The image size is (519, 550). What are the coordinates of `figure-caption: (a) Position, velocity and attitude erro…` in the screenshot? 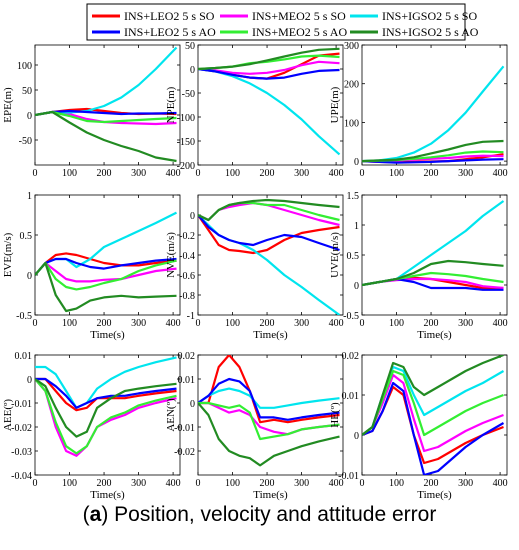 It's located at (259, 515).